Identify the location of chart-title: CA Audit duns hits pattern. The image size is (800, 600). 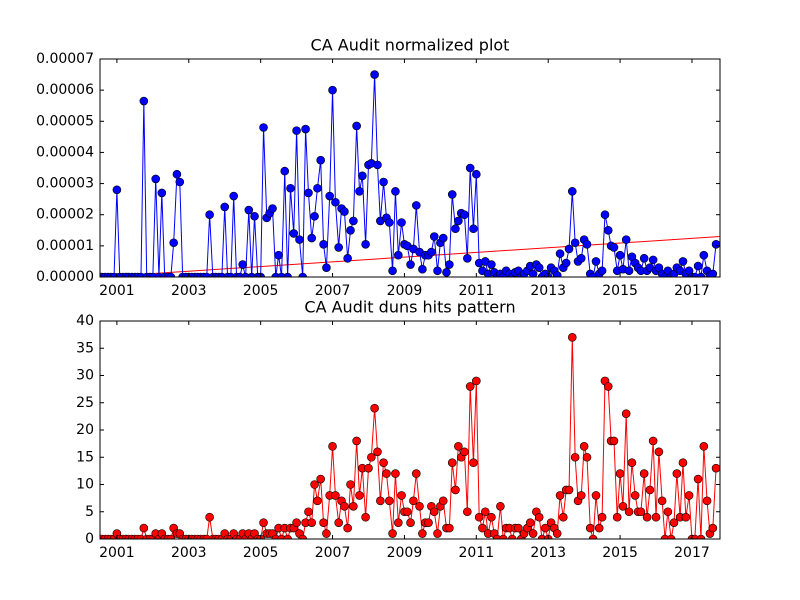
(409, 307).